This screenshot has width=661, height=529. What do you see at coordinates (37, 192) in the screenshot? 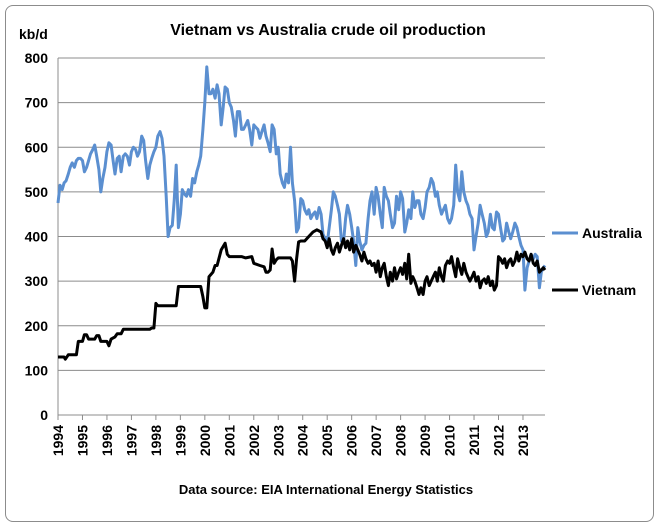
I see `y-tick-label: 500` at bounding box center [37, 192].